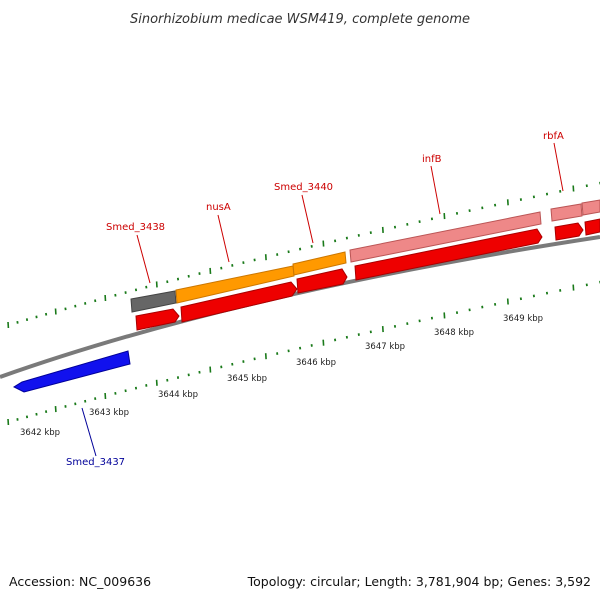 The height and width of the screenshot is (600, 600). What do you see at coordinates (385, 347) in the screenshot?
I see `tick-label-3647: 3647 kbp` at bounding box center [385, 347].